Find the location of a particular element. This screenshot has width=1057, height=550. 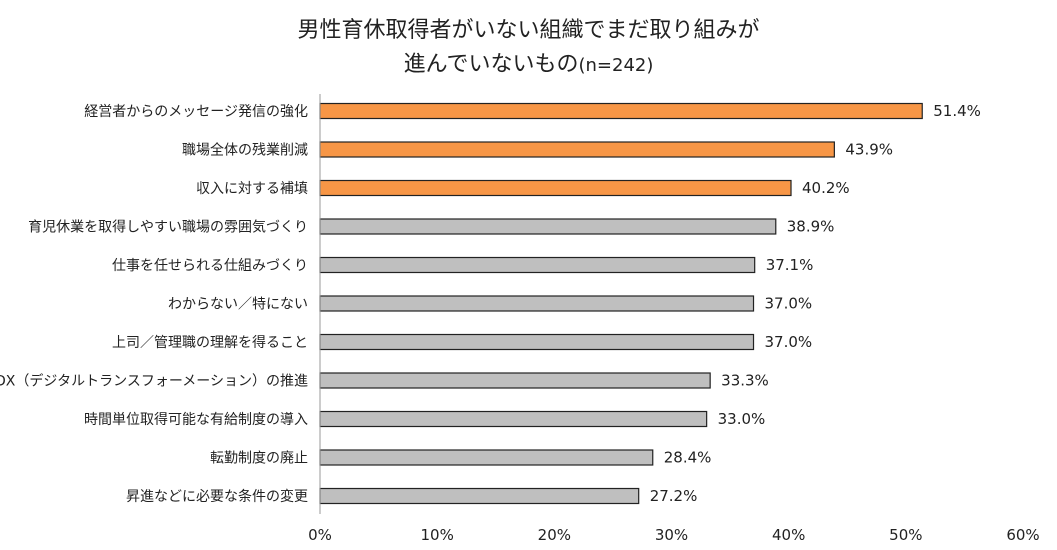

value-label: 43.9% is located at coordinates (869, 150).